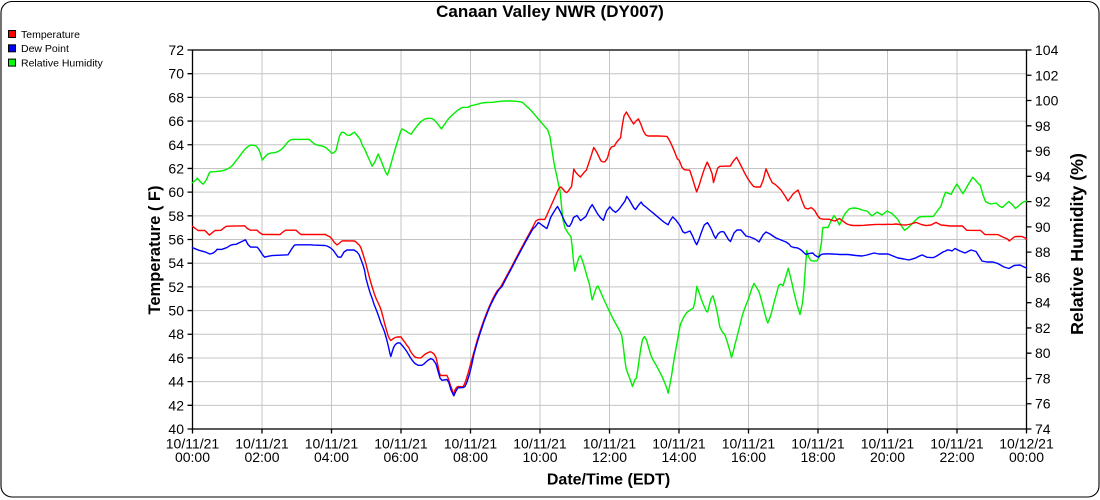 This screenshot has width=1100, height=500. What do you see at coordinates (608, 480) in the screenshot?
I see `svg-text: Date/Time (EDT)` at bounding box center [608, 480].